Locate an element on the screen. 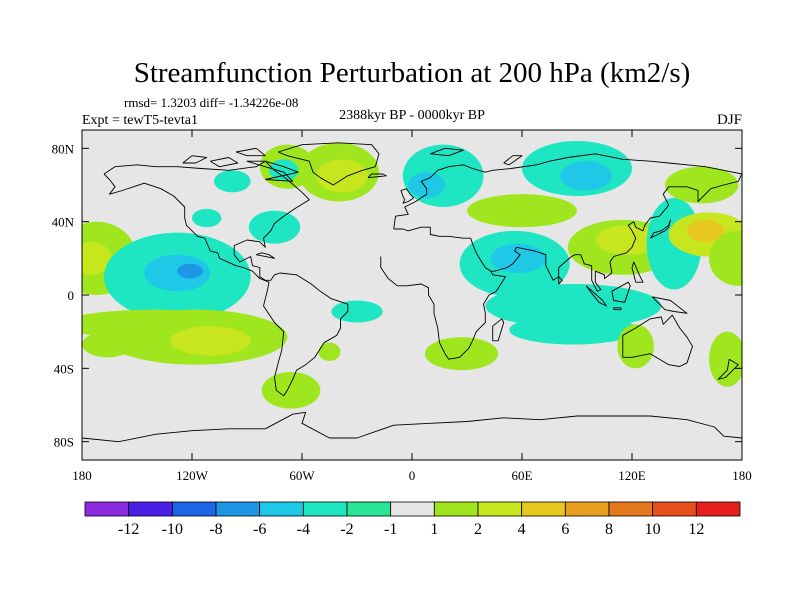  experiment-label: Expt = tewT5-tevta1 is located at coordinates (140, 120).